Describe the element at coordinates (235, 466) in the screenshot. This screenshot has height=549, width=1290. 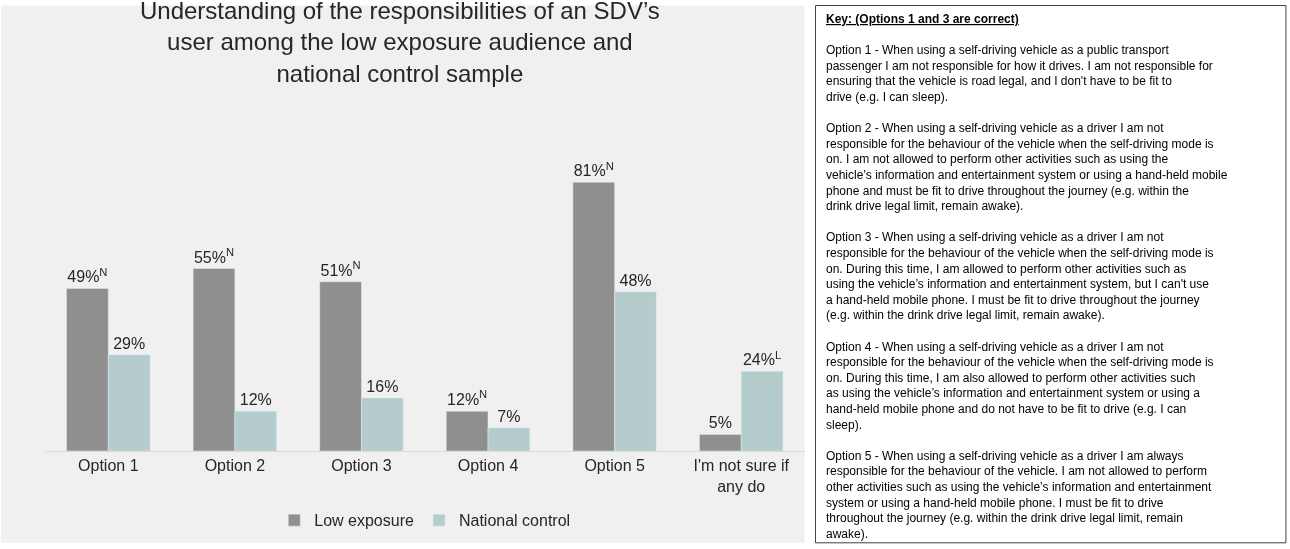
I see `x-tick-label: Option 2` at that location.